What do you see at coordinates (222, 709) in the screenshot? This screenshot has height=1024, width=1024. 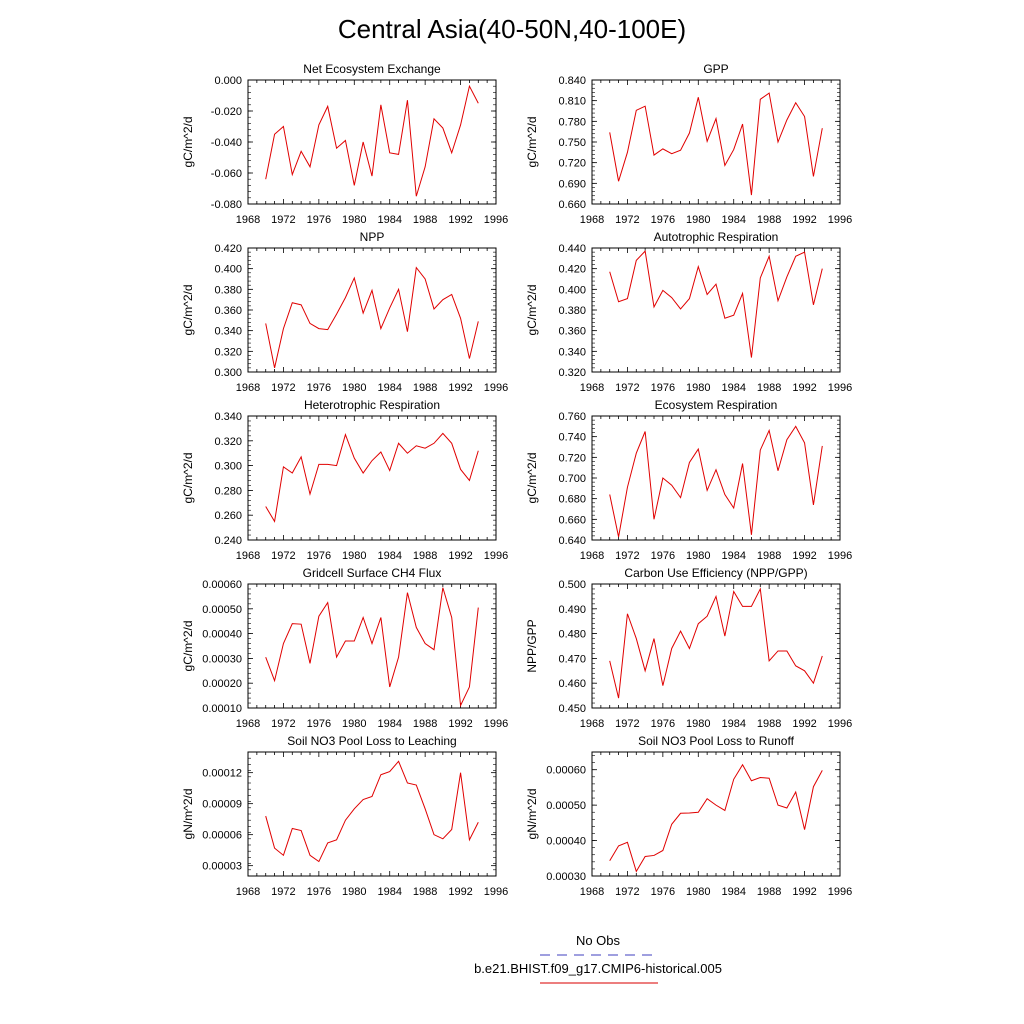 I see `y-tick-label: 0.00010` at bounding box center [222, 709].